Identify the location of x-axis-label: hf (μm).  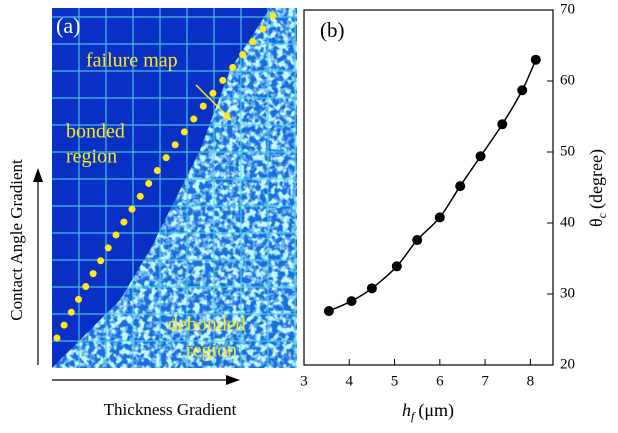
(428, 411).